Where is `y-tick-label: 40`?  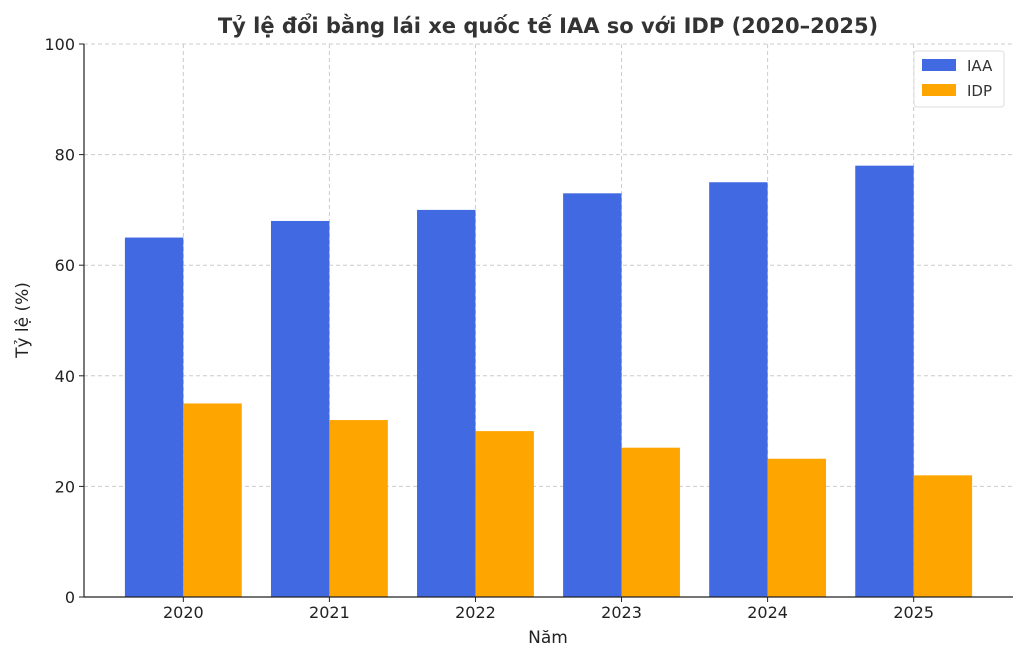 y-tick-label: 40 is located at coordinates (65, 376).